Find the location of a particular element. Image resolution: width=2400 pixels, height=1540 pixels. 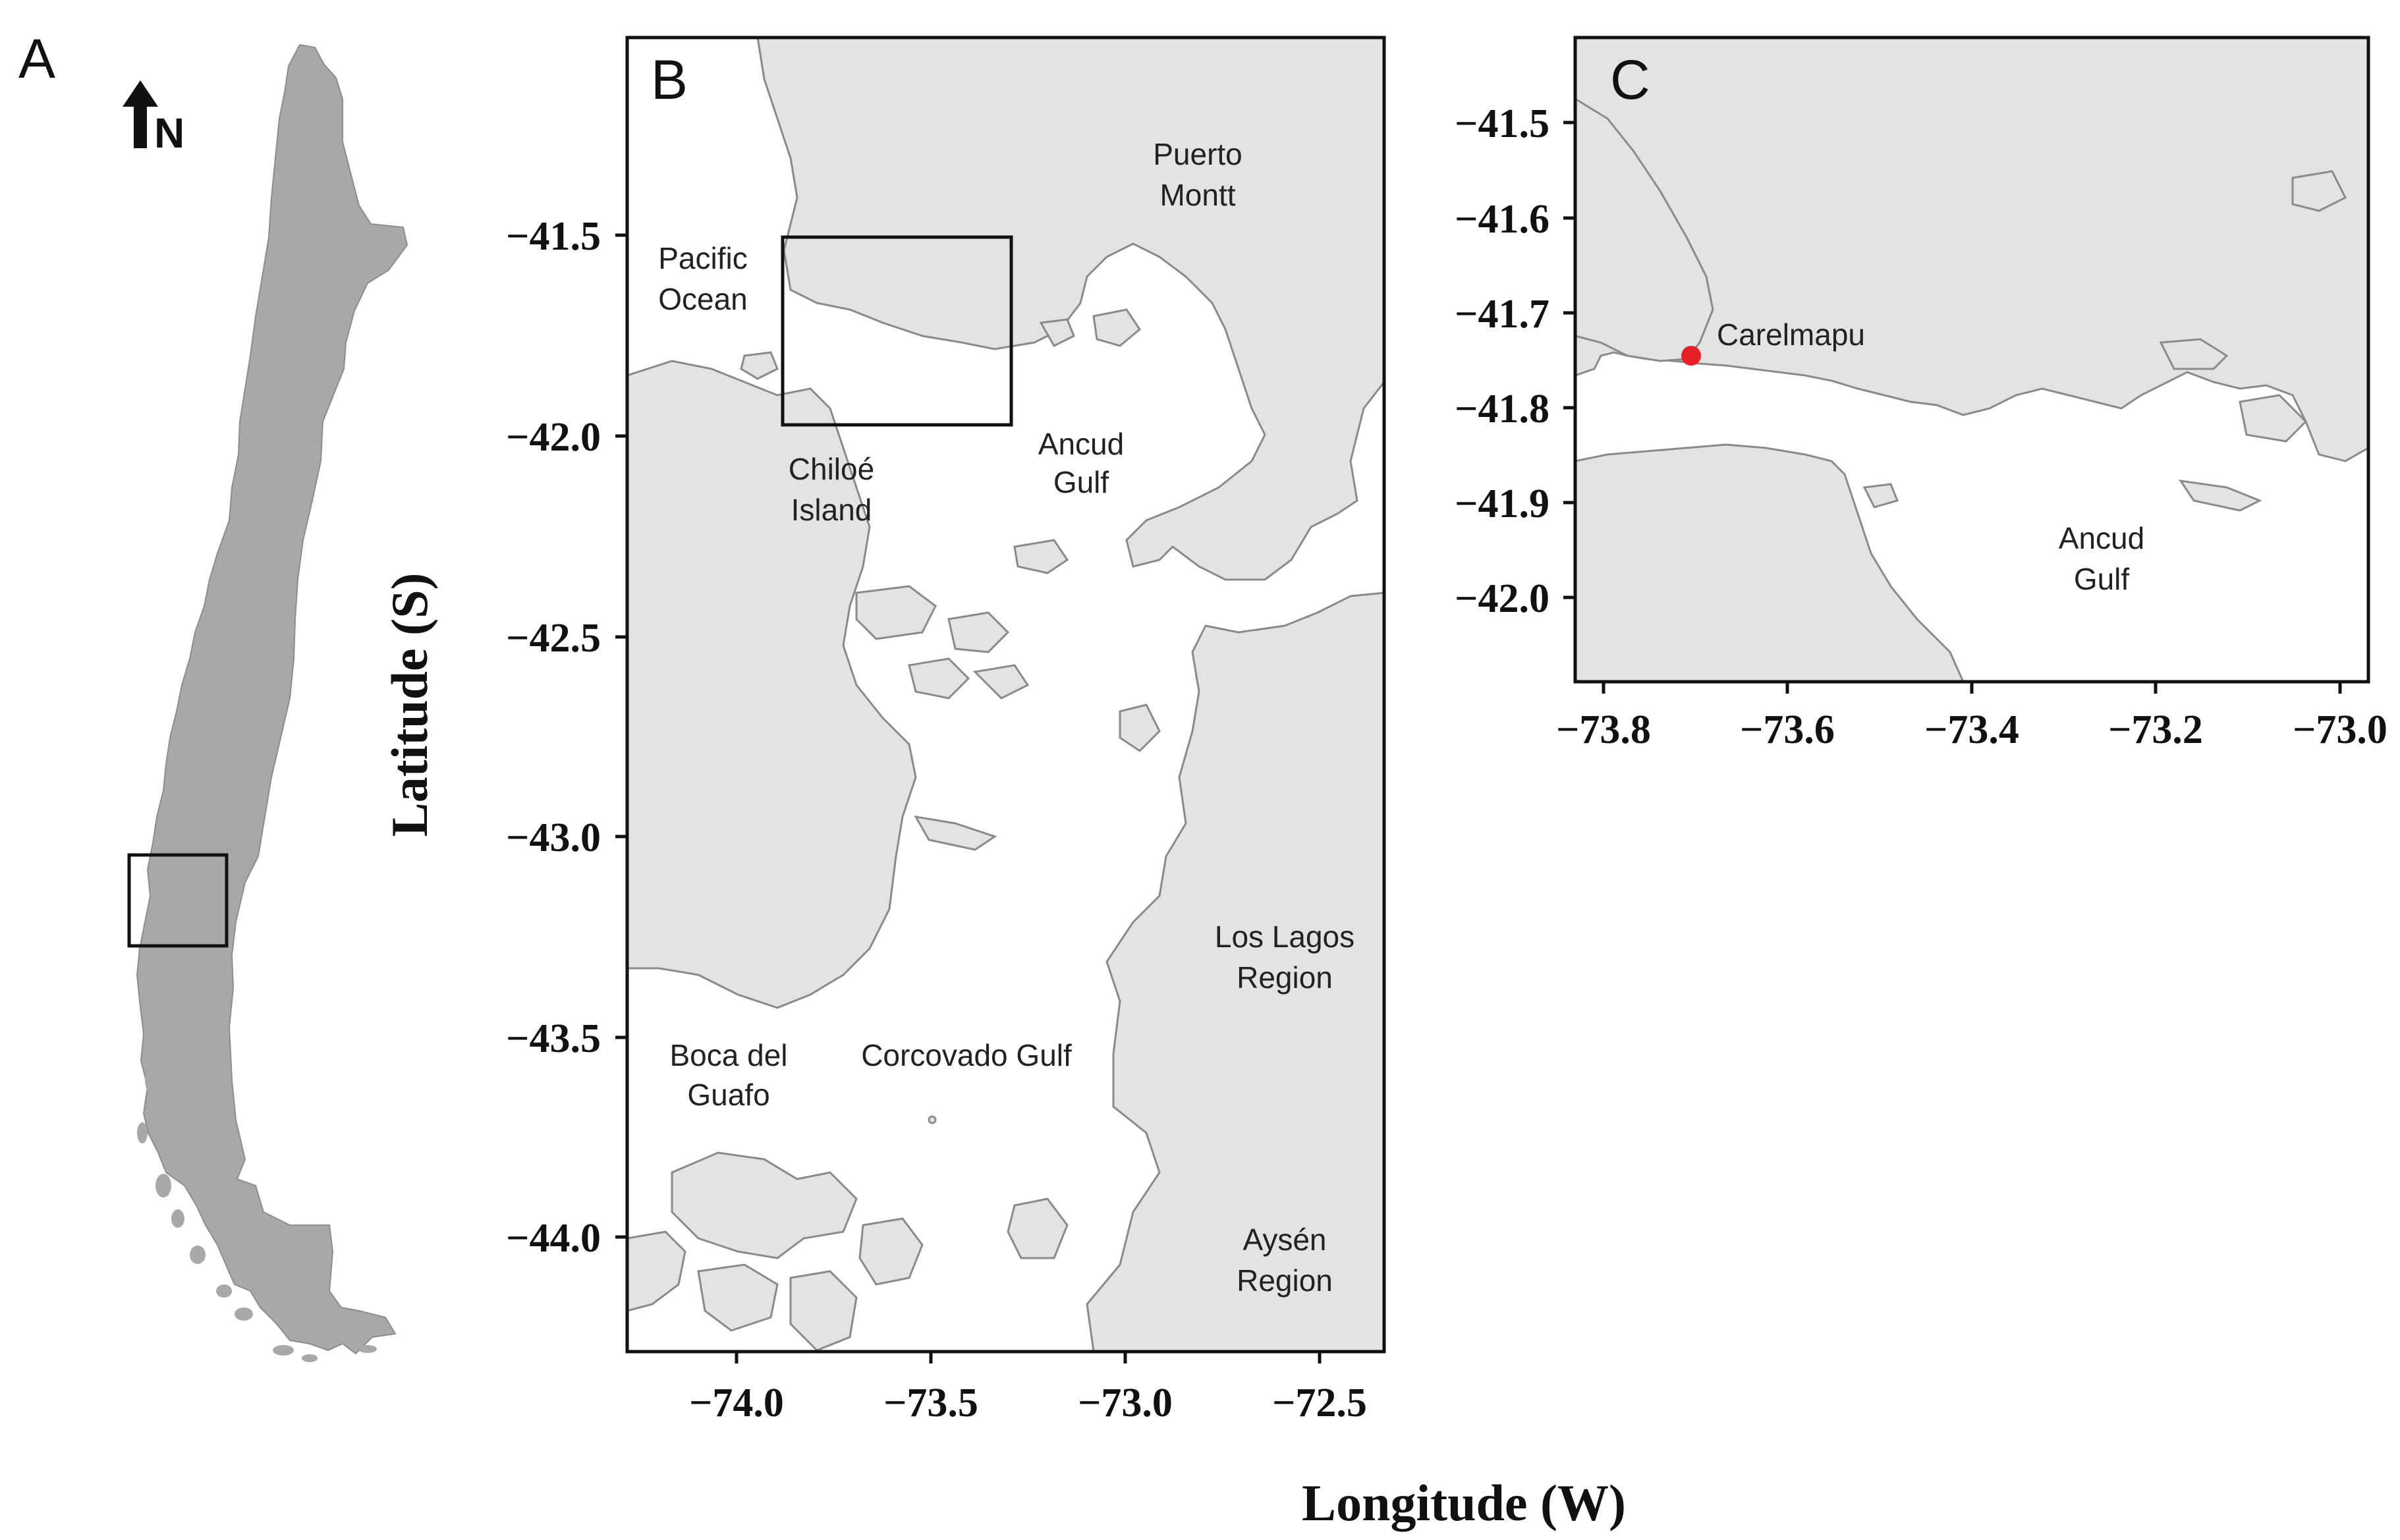

panel-b-x-tick-label: −73.0 is located at coordinates (1125, 1403).